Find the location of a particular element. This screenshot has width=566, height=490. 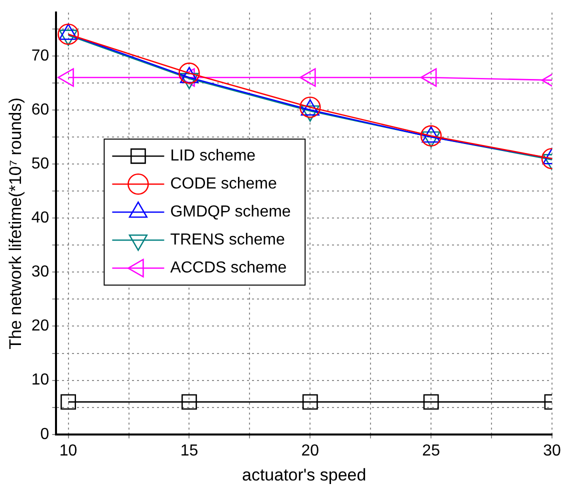

y-tick-label: 30 is located at coordinates (40, 272).